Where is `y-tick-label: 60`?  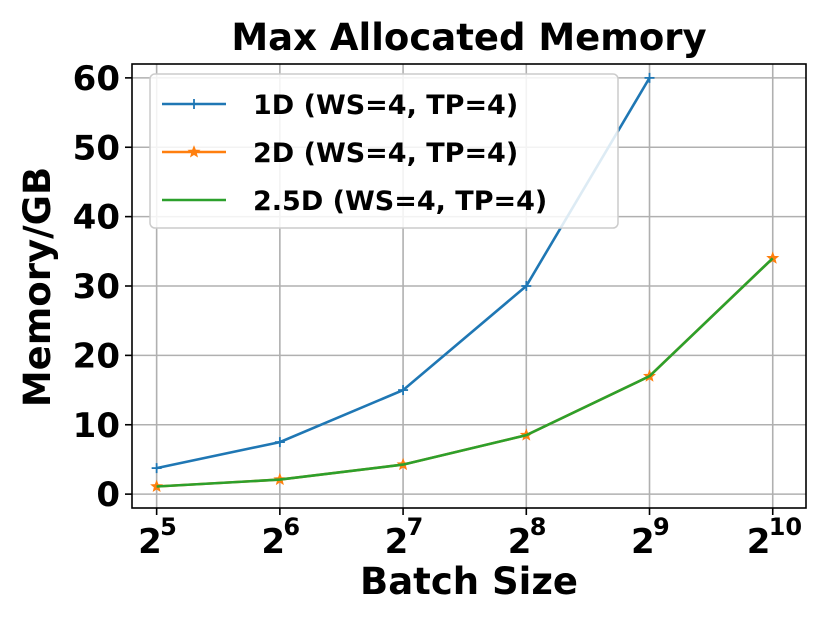 y-tick-label: 60 is located at coordinates (96, 79).